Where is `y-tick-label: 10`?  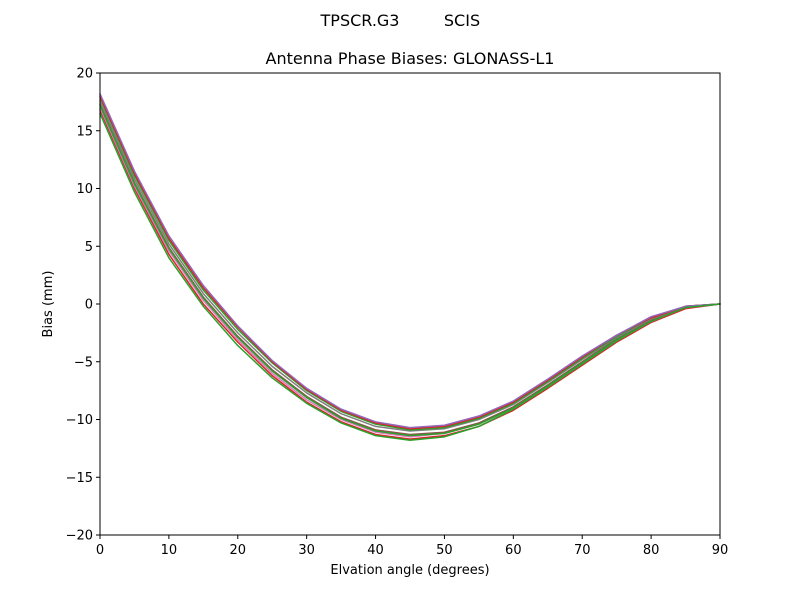
y-tick-label: 10 is located at coordinates (84, 189).